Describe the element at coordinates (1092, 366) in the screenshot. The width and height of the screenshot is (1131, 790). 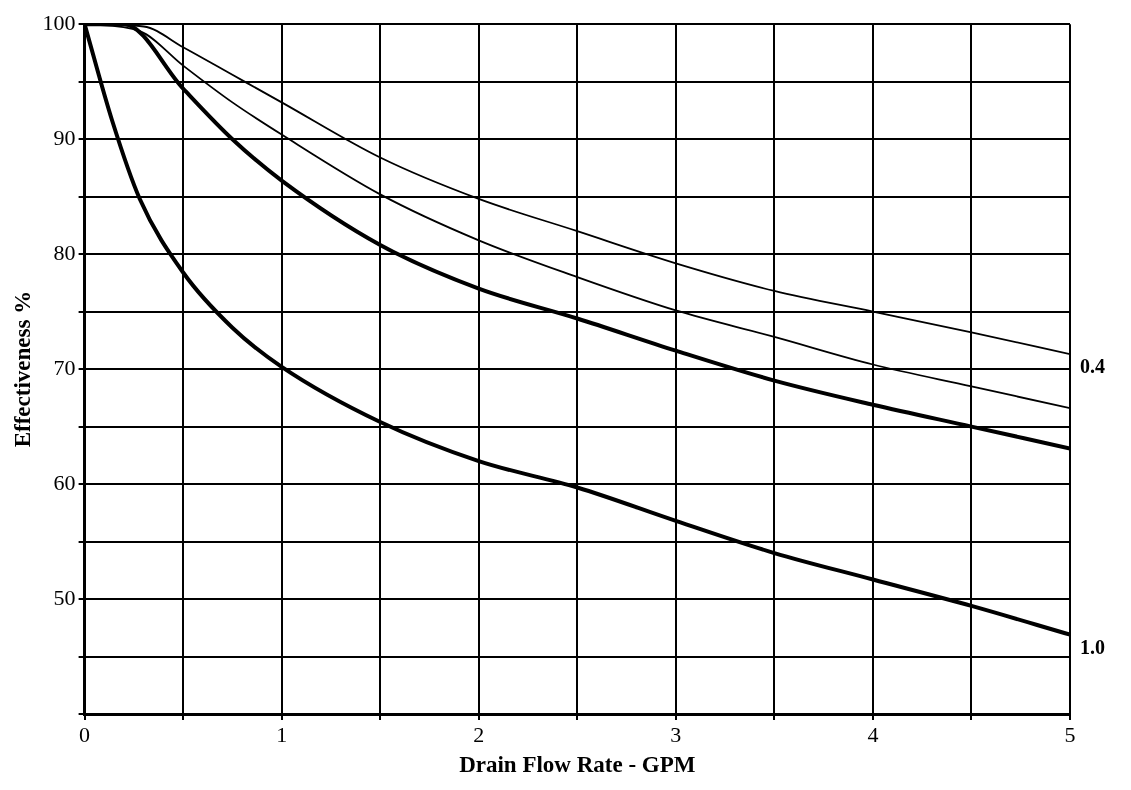
I see `series-label: 0.4` at that location.